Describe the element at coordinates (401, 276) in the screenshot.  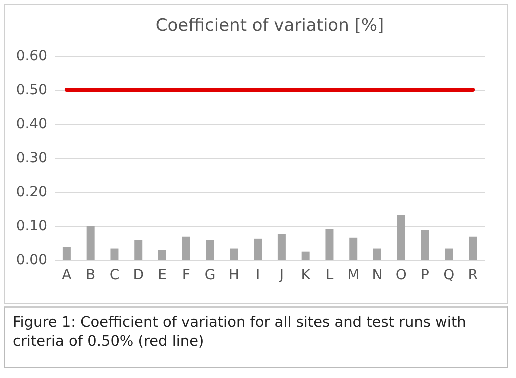
I see `x-tick-label: O` at that location.